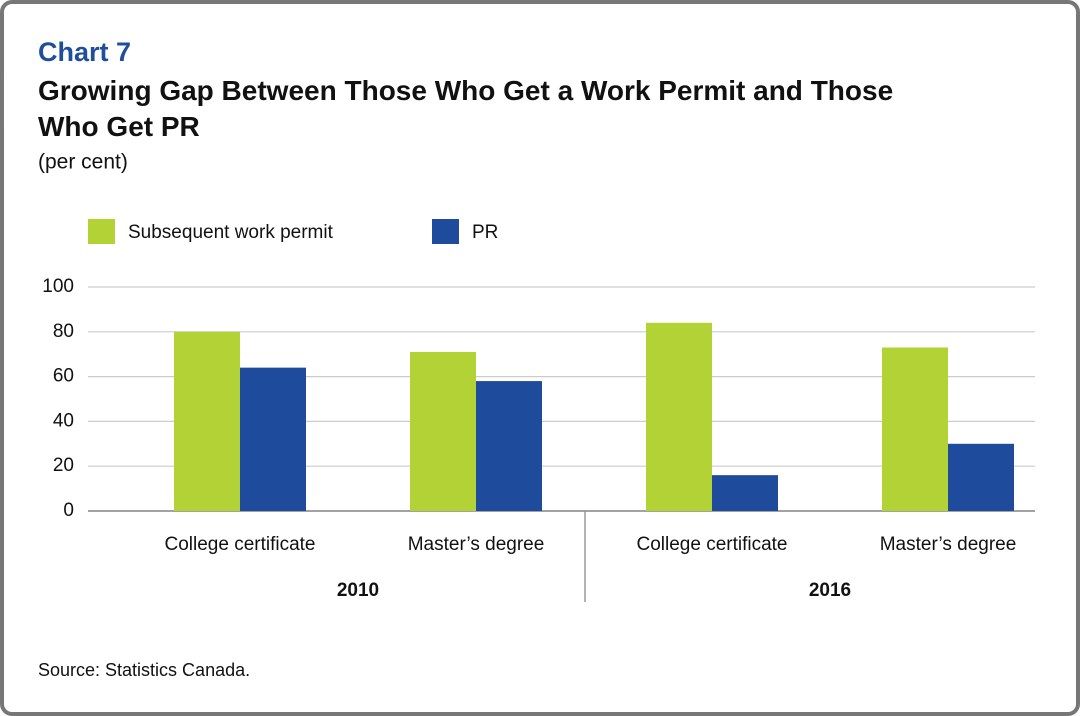  Describe the element at coordinates (63, 376) in the screenshot. I see `y-tick-label: 60` at that location.